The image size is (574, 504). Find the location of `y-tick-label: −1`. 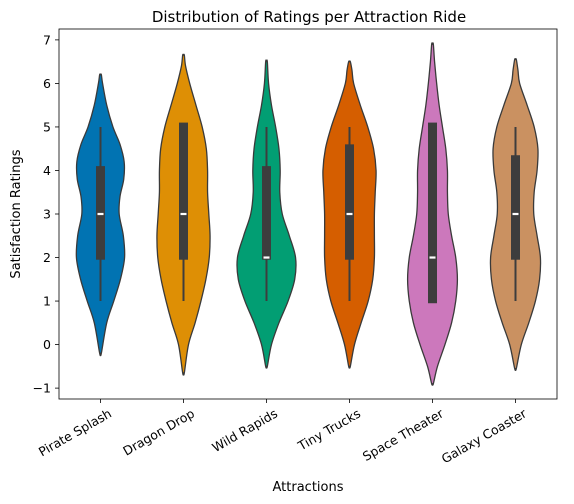

y-tick-label: −1 is located at coordinates (42, 388).